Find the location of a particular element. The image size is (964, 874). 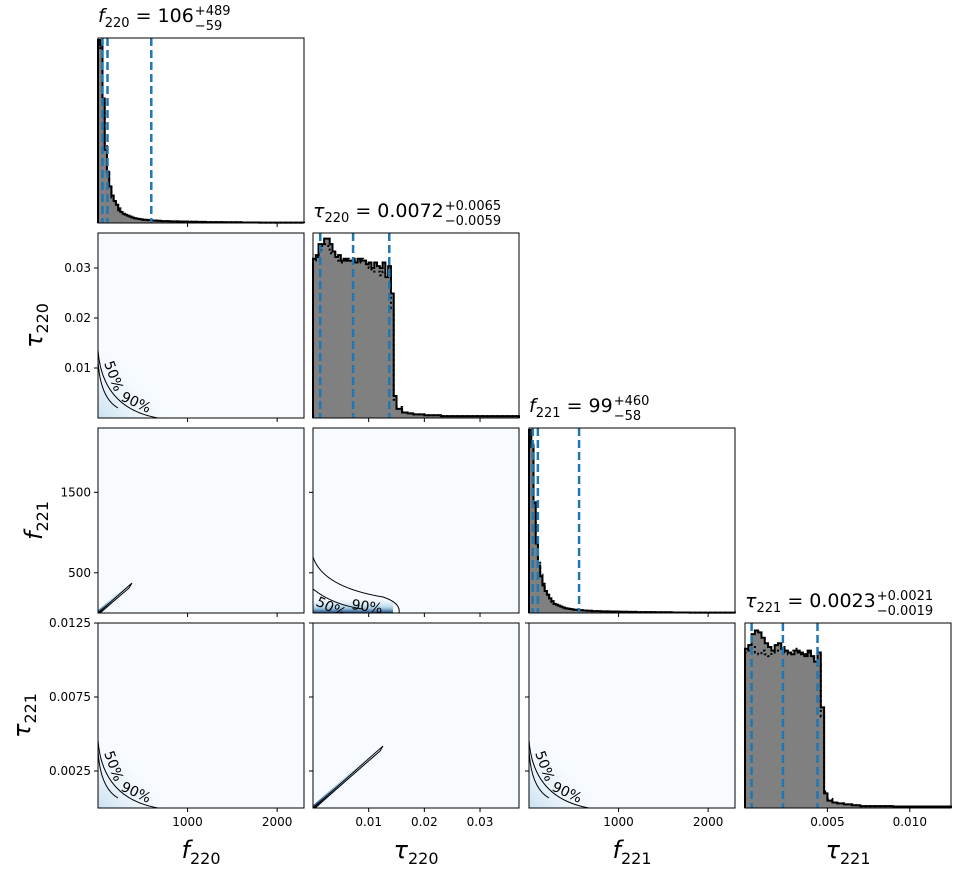

param-title-2: f221 = 99 is located at coordinates (571, 408).